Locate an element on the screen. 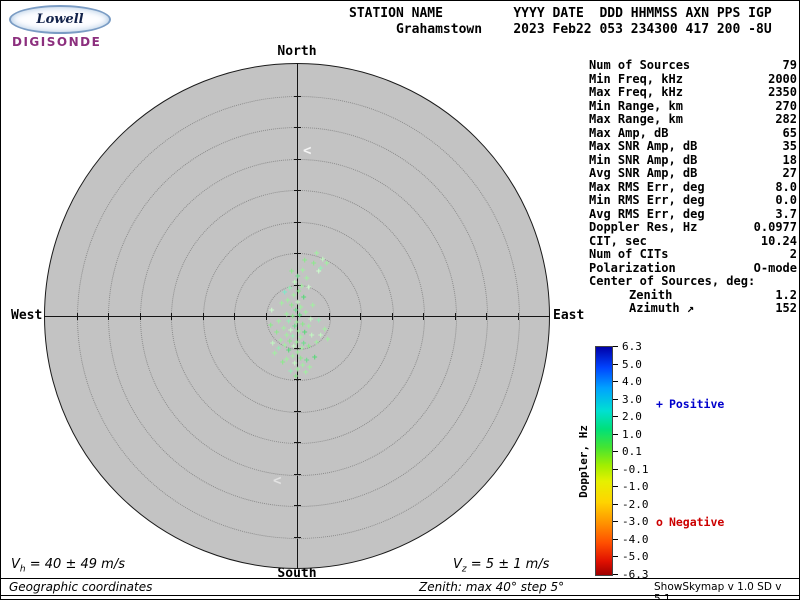 This screenshot has height=600, width=800. param-value: 35 is located at coordinates (789, 146).